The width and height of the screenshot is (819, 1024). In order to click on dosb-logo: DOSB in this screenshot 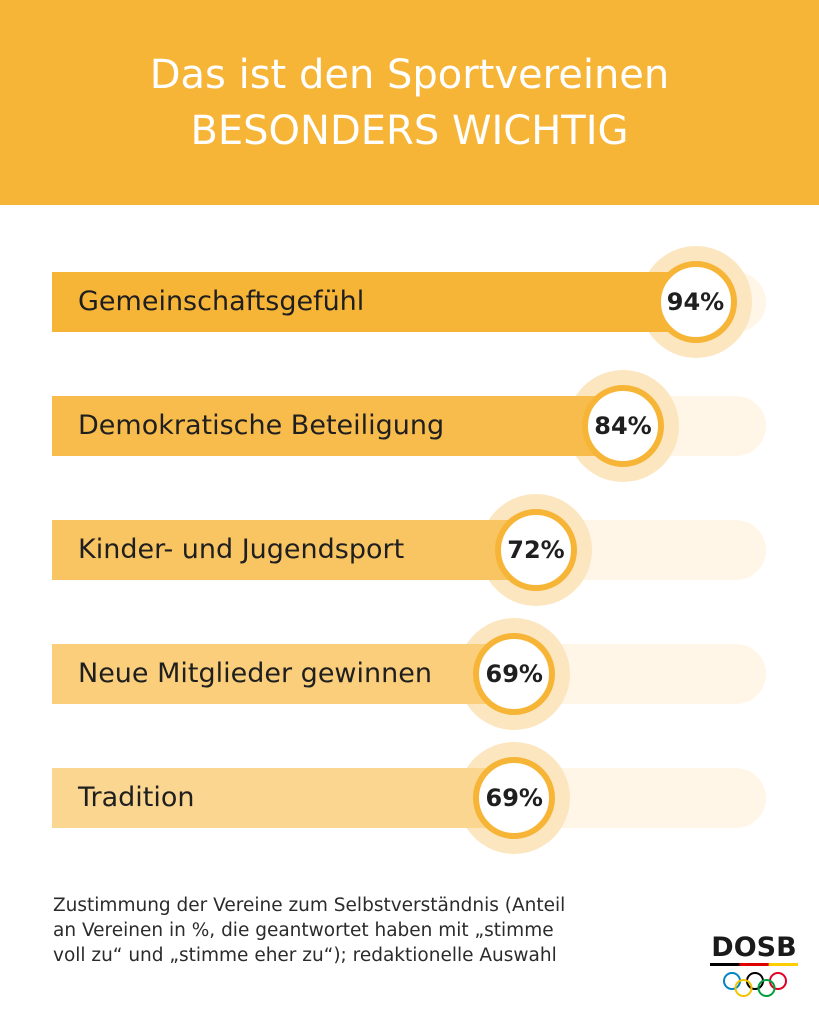, I will do `click(754, 967)`.